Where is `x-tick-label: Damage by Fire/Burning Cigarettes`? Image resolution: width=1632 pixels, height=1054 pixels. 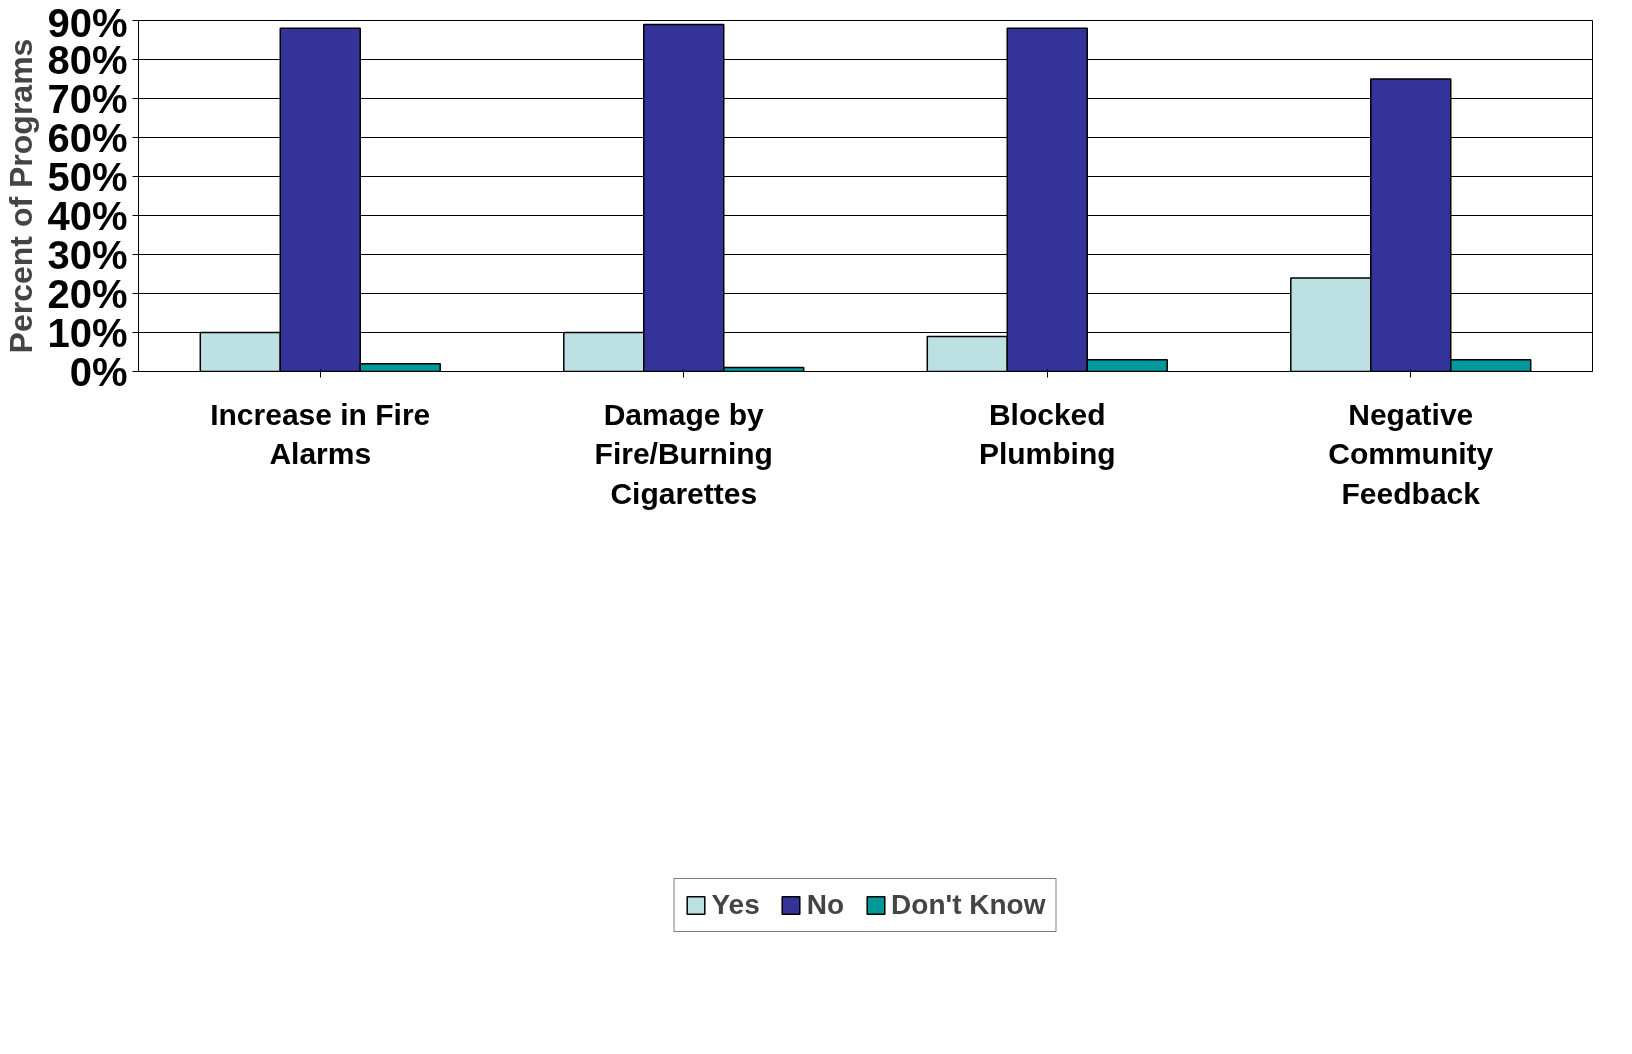 x-tick-label: Damage by Fire/Burning Cigarettes is located at coordinates (683, 453).